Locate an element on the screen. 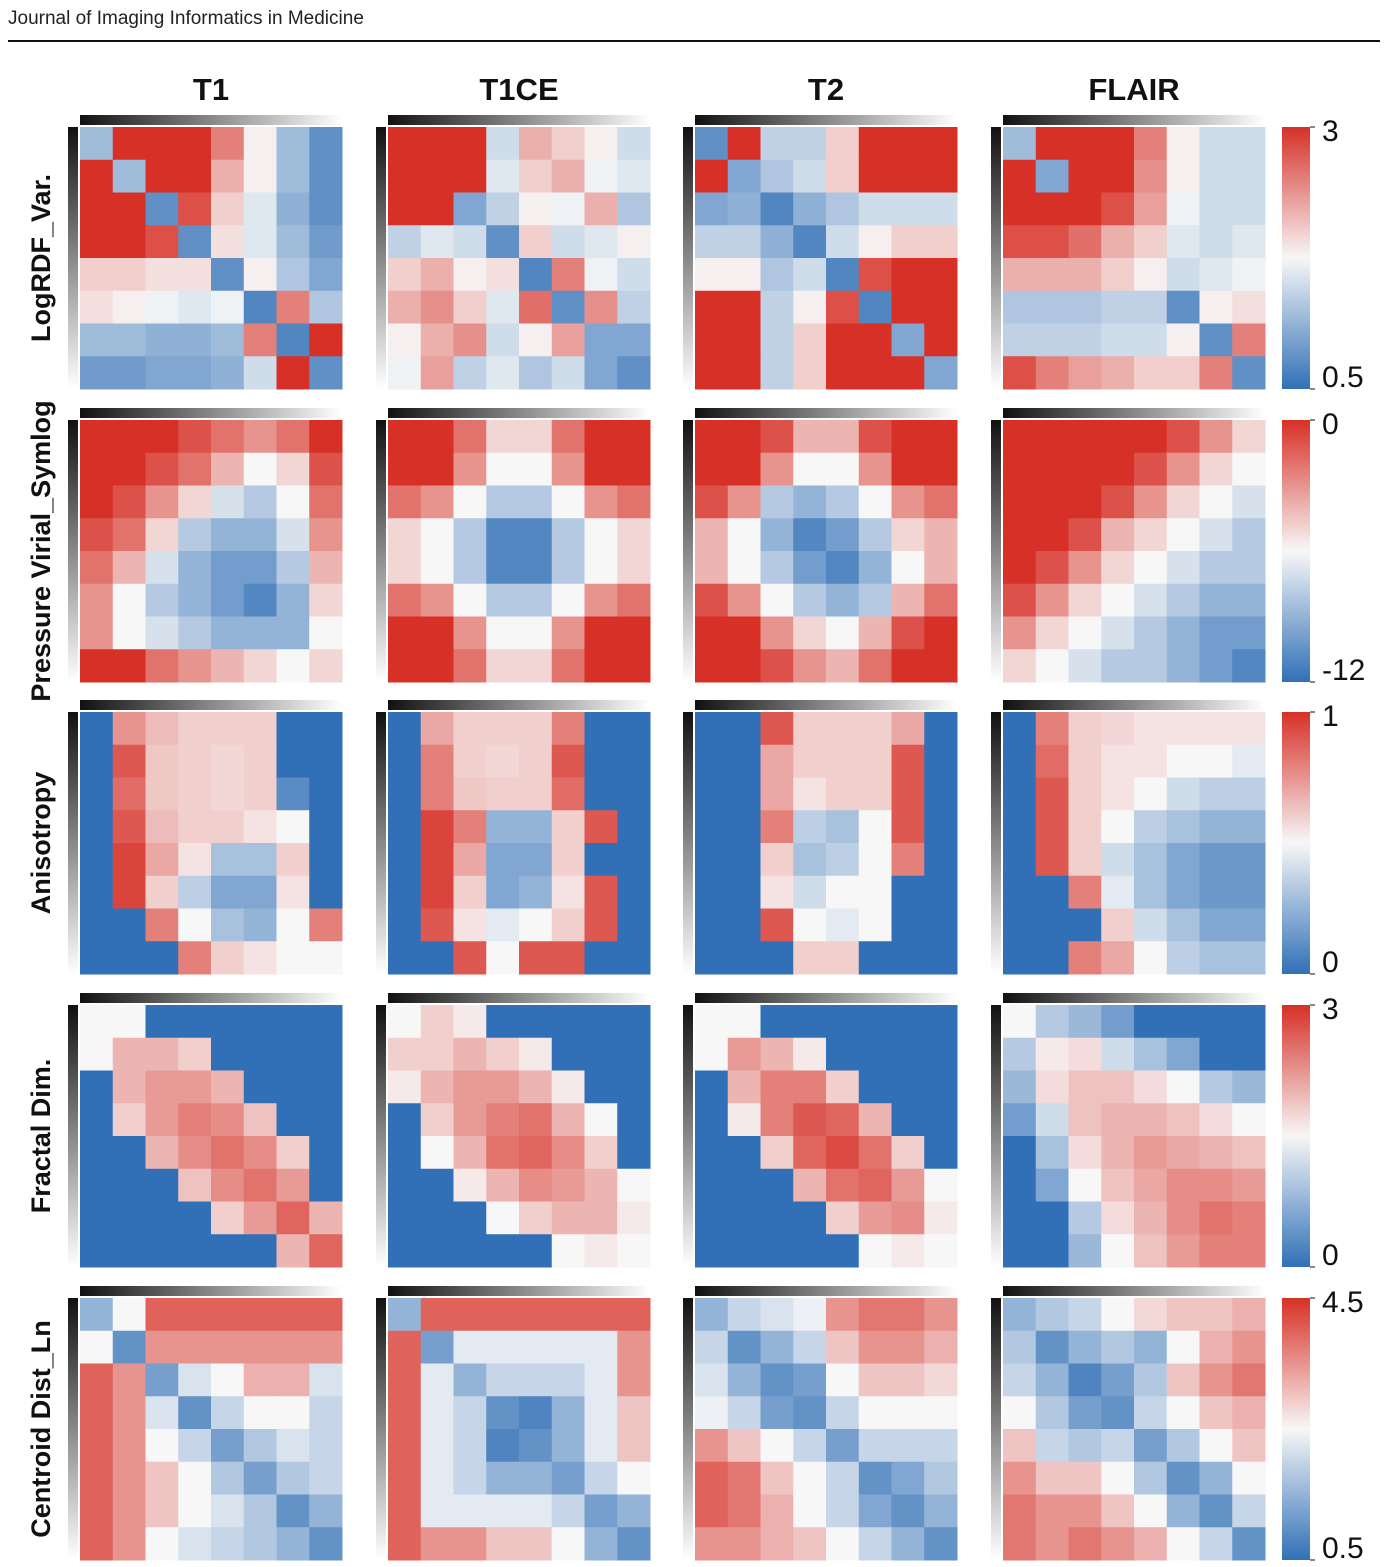 The image size is (1387, 1567). column-title: FLAIR is located at coordinates (1133, 89).